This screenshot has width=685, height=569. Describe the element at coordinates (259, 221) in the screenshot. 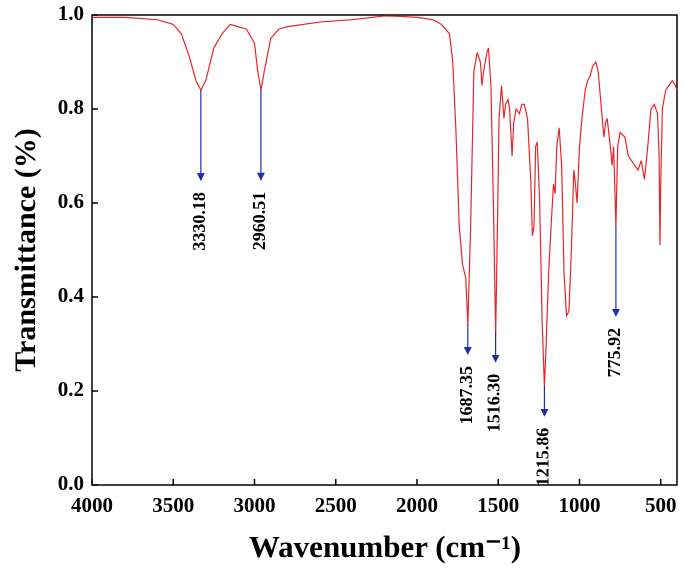

I see `peak-label: 2960.51` at that location.